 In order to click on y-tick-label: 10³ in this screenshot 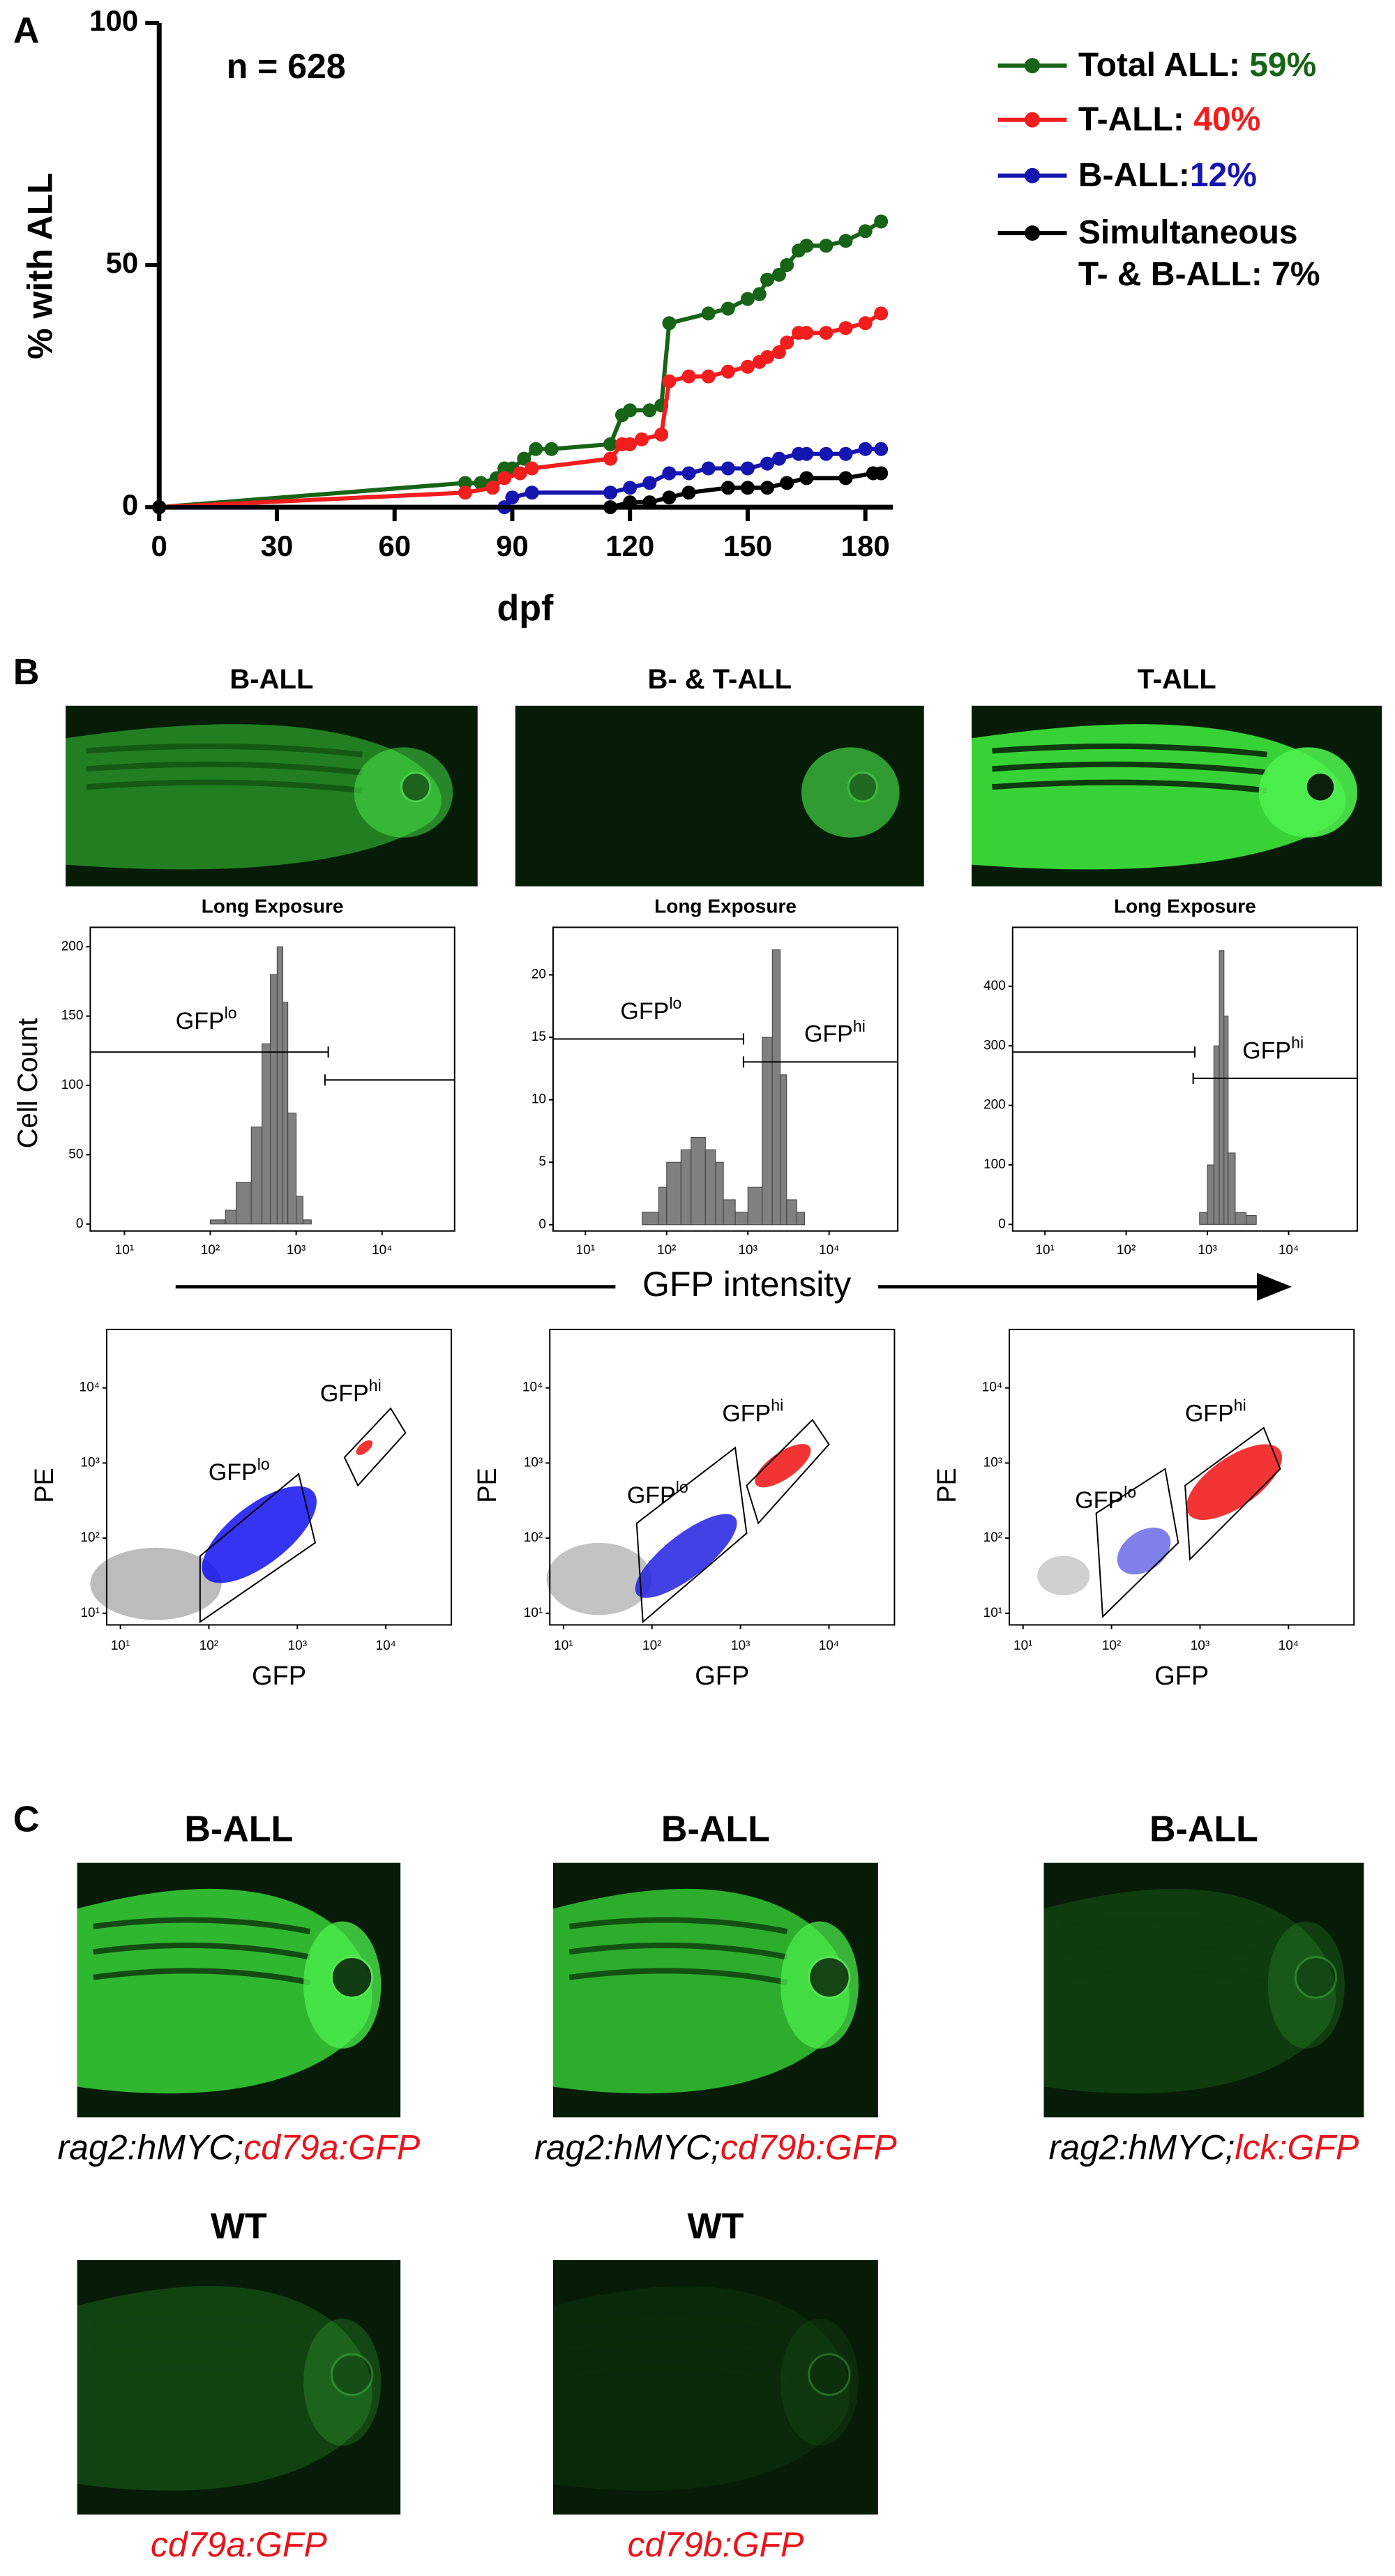, I will do `click(89, 1462)`.